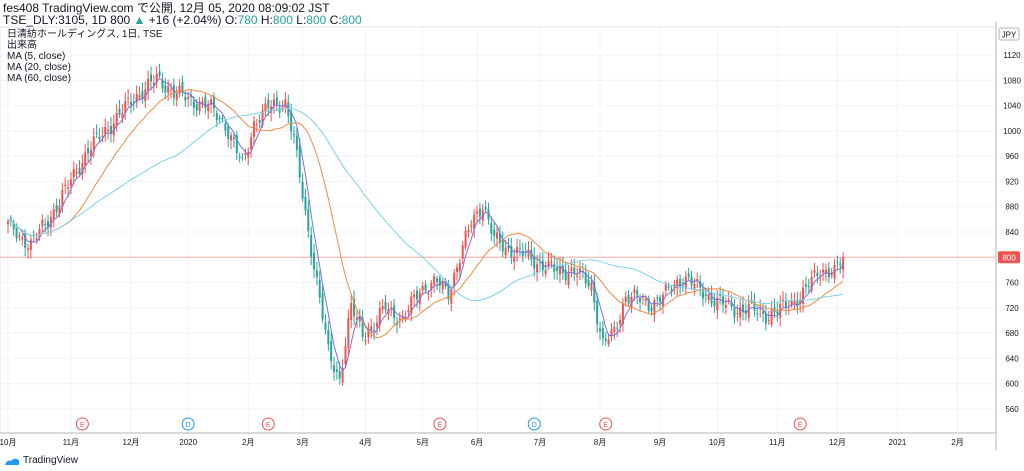 This screenshot has width=1024, height=471. Describe the element at coordinates (71, 442) in the screenshot. I see `time-tick-label: 11月` at that location.